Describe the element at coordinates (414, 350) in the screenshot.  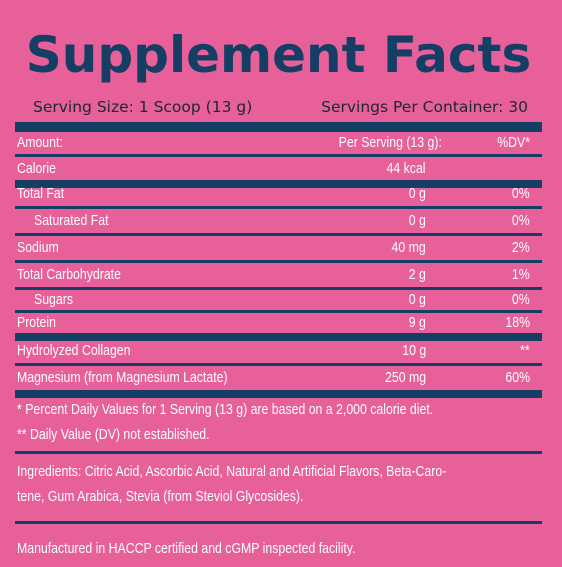
I see `nutrient-amount: 10 g` at that location.